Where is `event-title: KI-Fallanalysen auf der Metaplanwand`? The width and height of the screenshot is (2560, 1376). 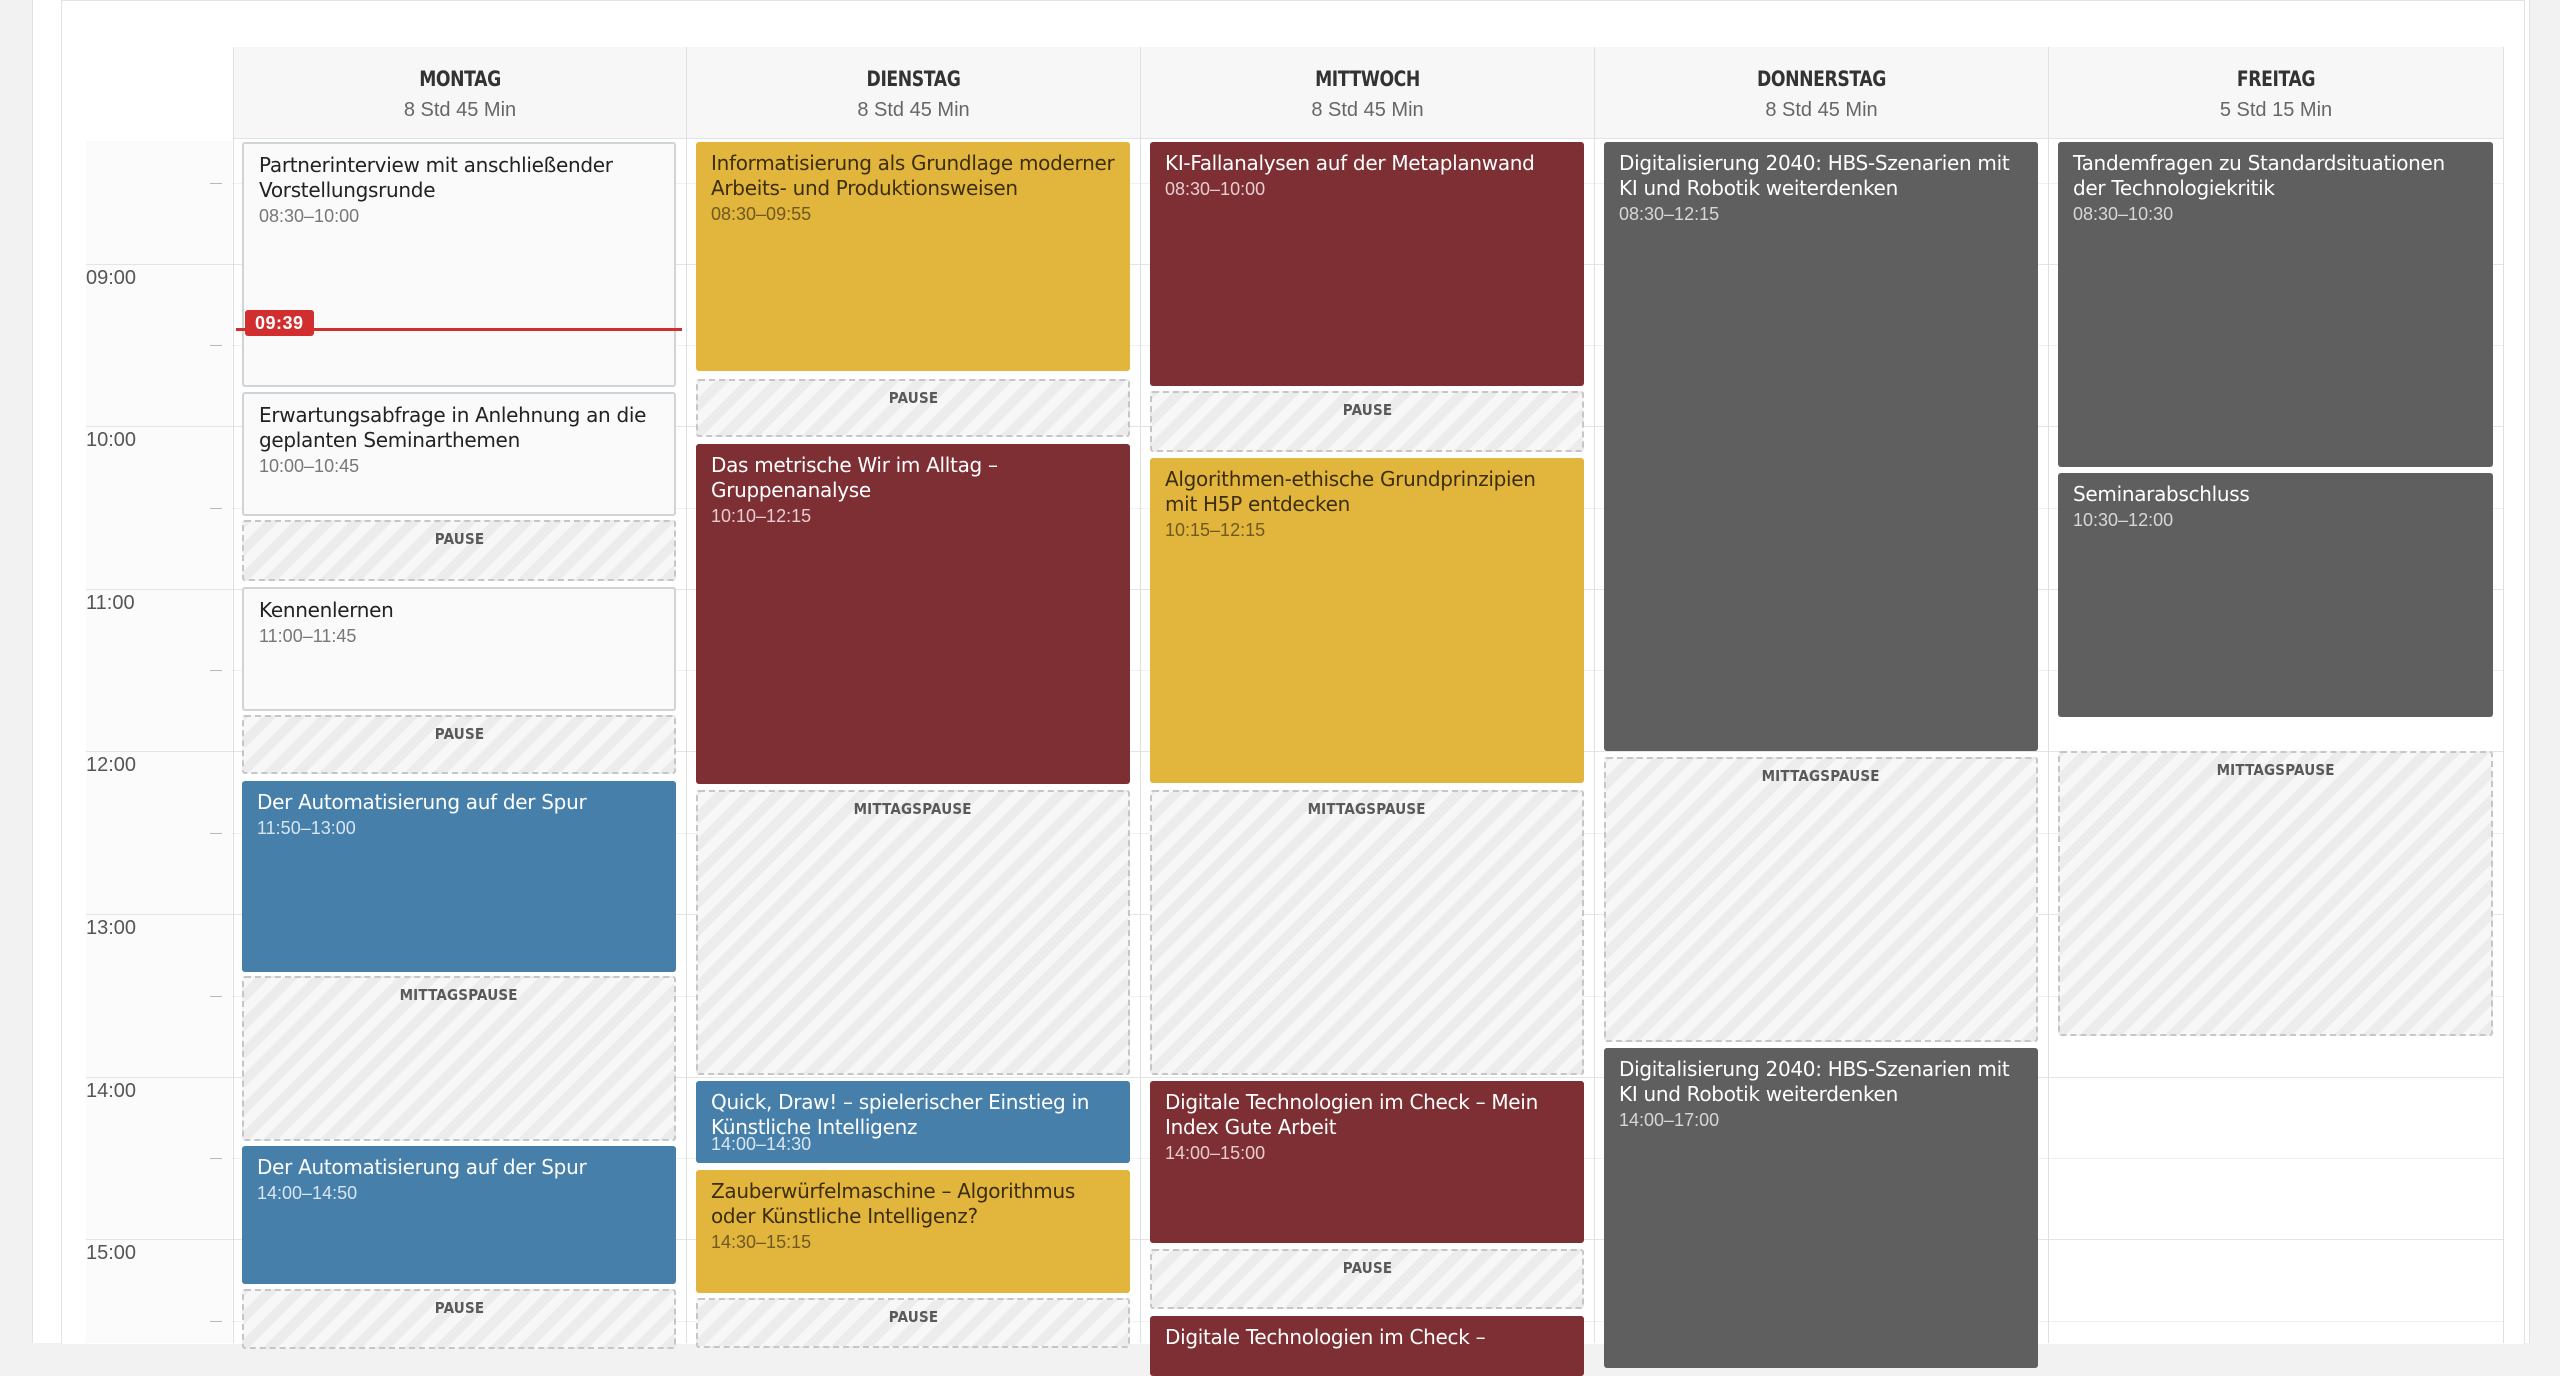 event-title: KI-Fallanalysen auf der Metaplanwand is located at coordinates (1350, 163).